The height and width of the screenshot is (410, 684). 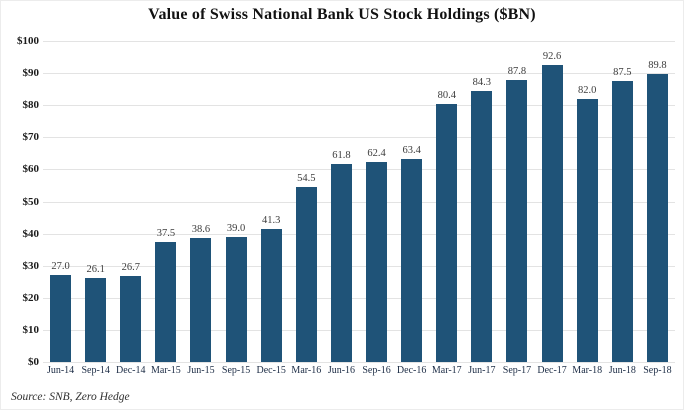 I want to click on bar-value-label: 61.8, so click(x=341, y=155).